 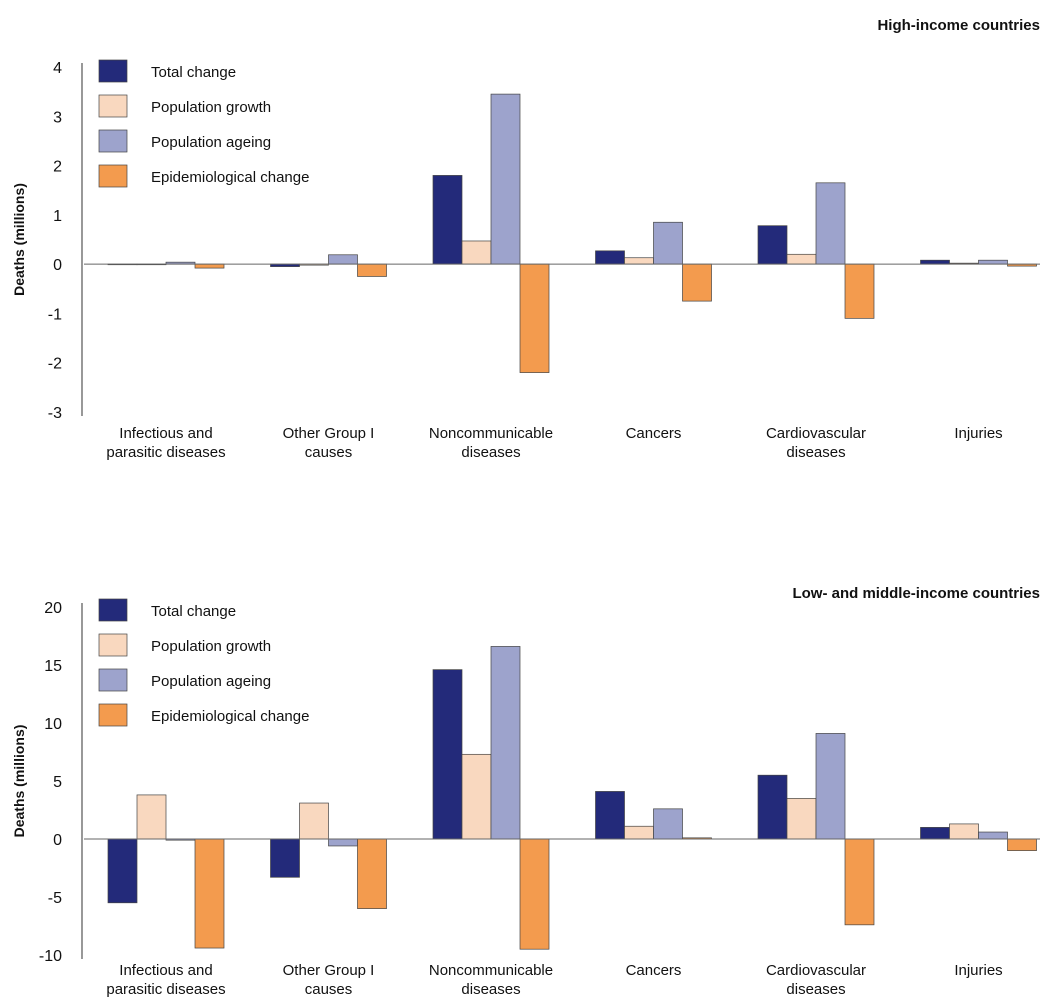 What do you see at coordinates (57, 782) in the screenshot?
I see `y-tick-label: 5` at bounding box center [57, 782].